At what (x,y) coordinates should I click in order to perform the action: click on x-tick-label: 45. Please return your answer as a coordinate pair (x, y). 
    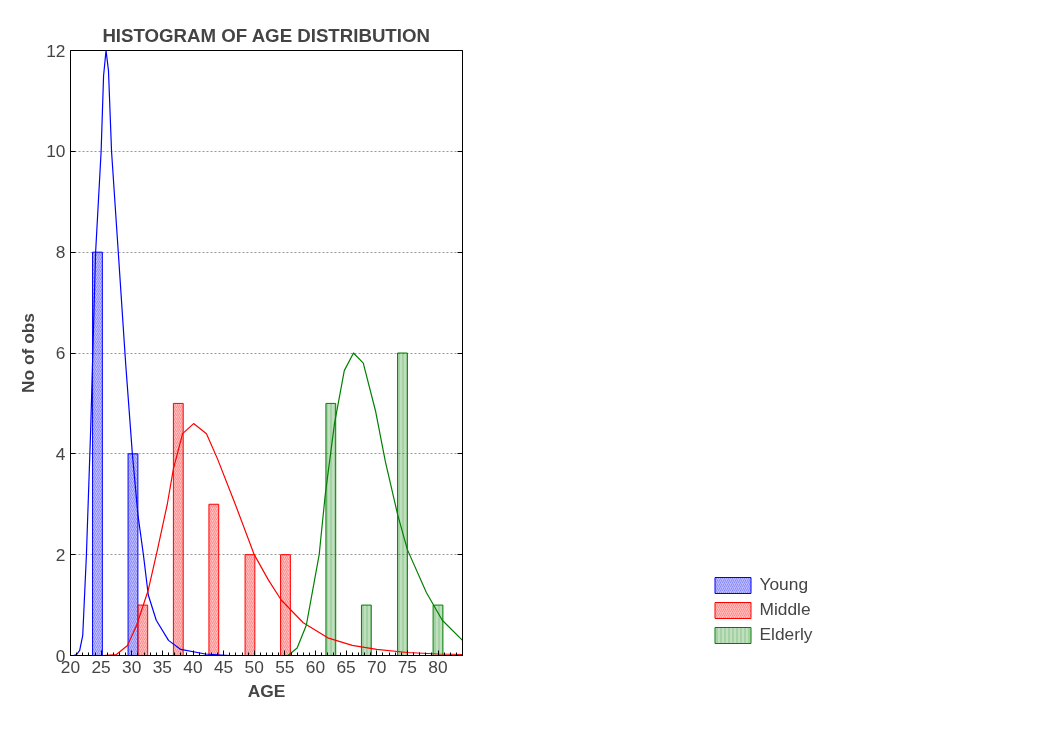
    Looking at the image, I should click on (223, 666).